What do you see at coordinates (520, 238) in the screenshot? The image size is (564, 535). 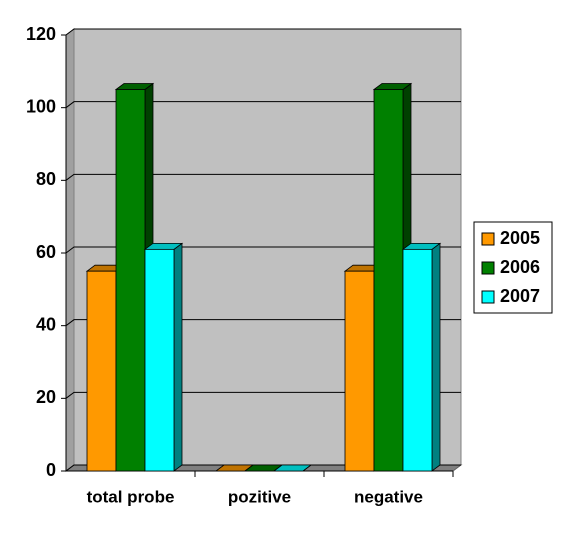 I see `legend-label: 2005` at bounding box center [520, 238].